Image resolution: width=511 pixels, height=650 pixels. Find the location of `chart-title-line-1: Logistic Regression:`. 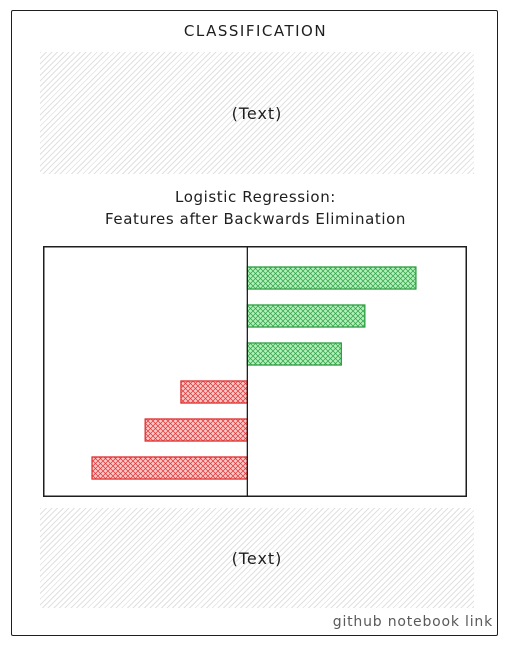

chart-title-line-1: Logistic Regression: is located at coordinates (255, 197).